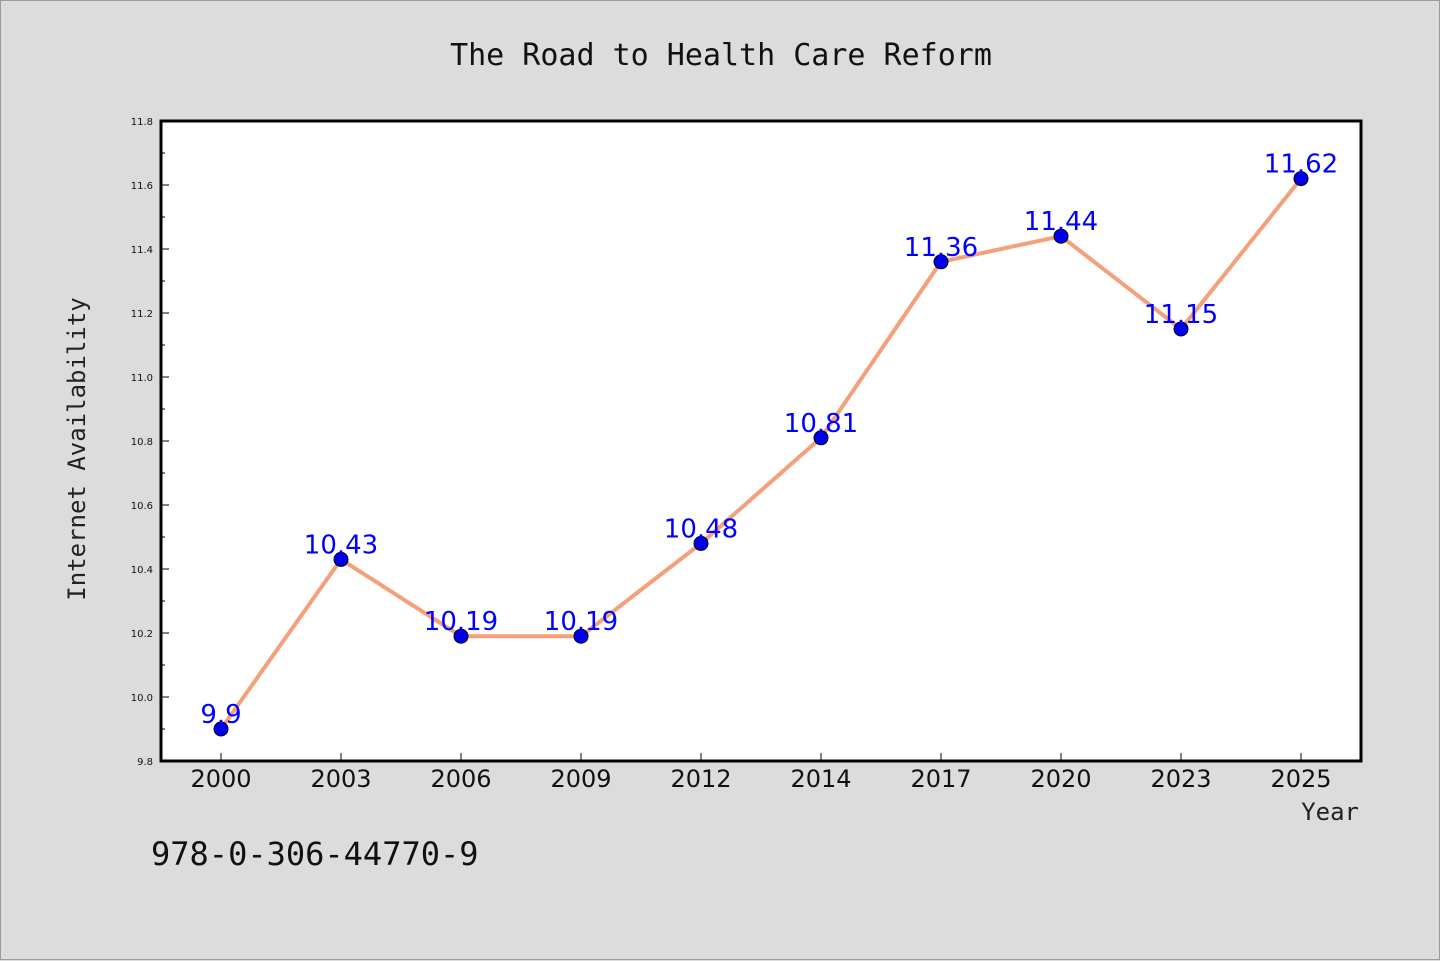  I want to click on x-tick-label: 2012, so click(700, 779).